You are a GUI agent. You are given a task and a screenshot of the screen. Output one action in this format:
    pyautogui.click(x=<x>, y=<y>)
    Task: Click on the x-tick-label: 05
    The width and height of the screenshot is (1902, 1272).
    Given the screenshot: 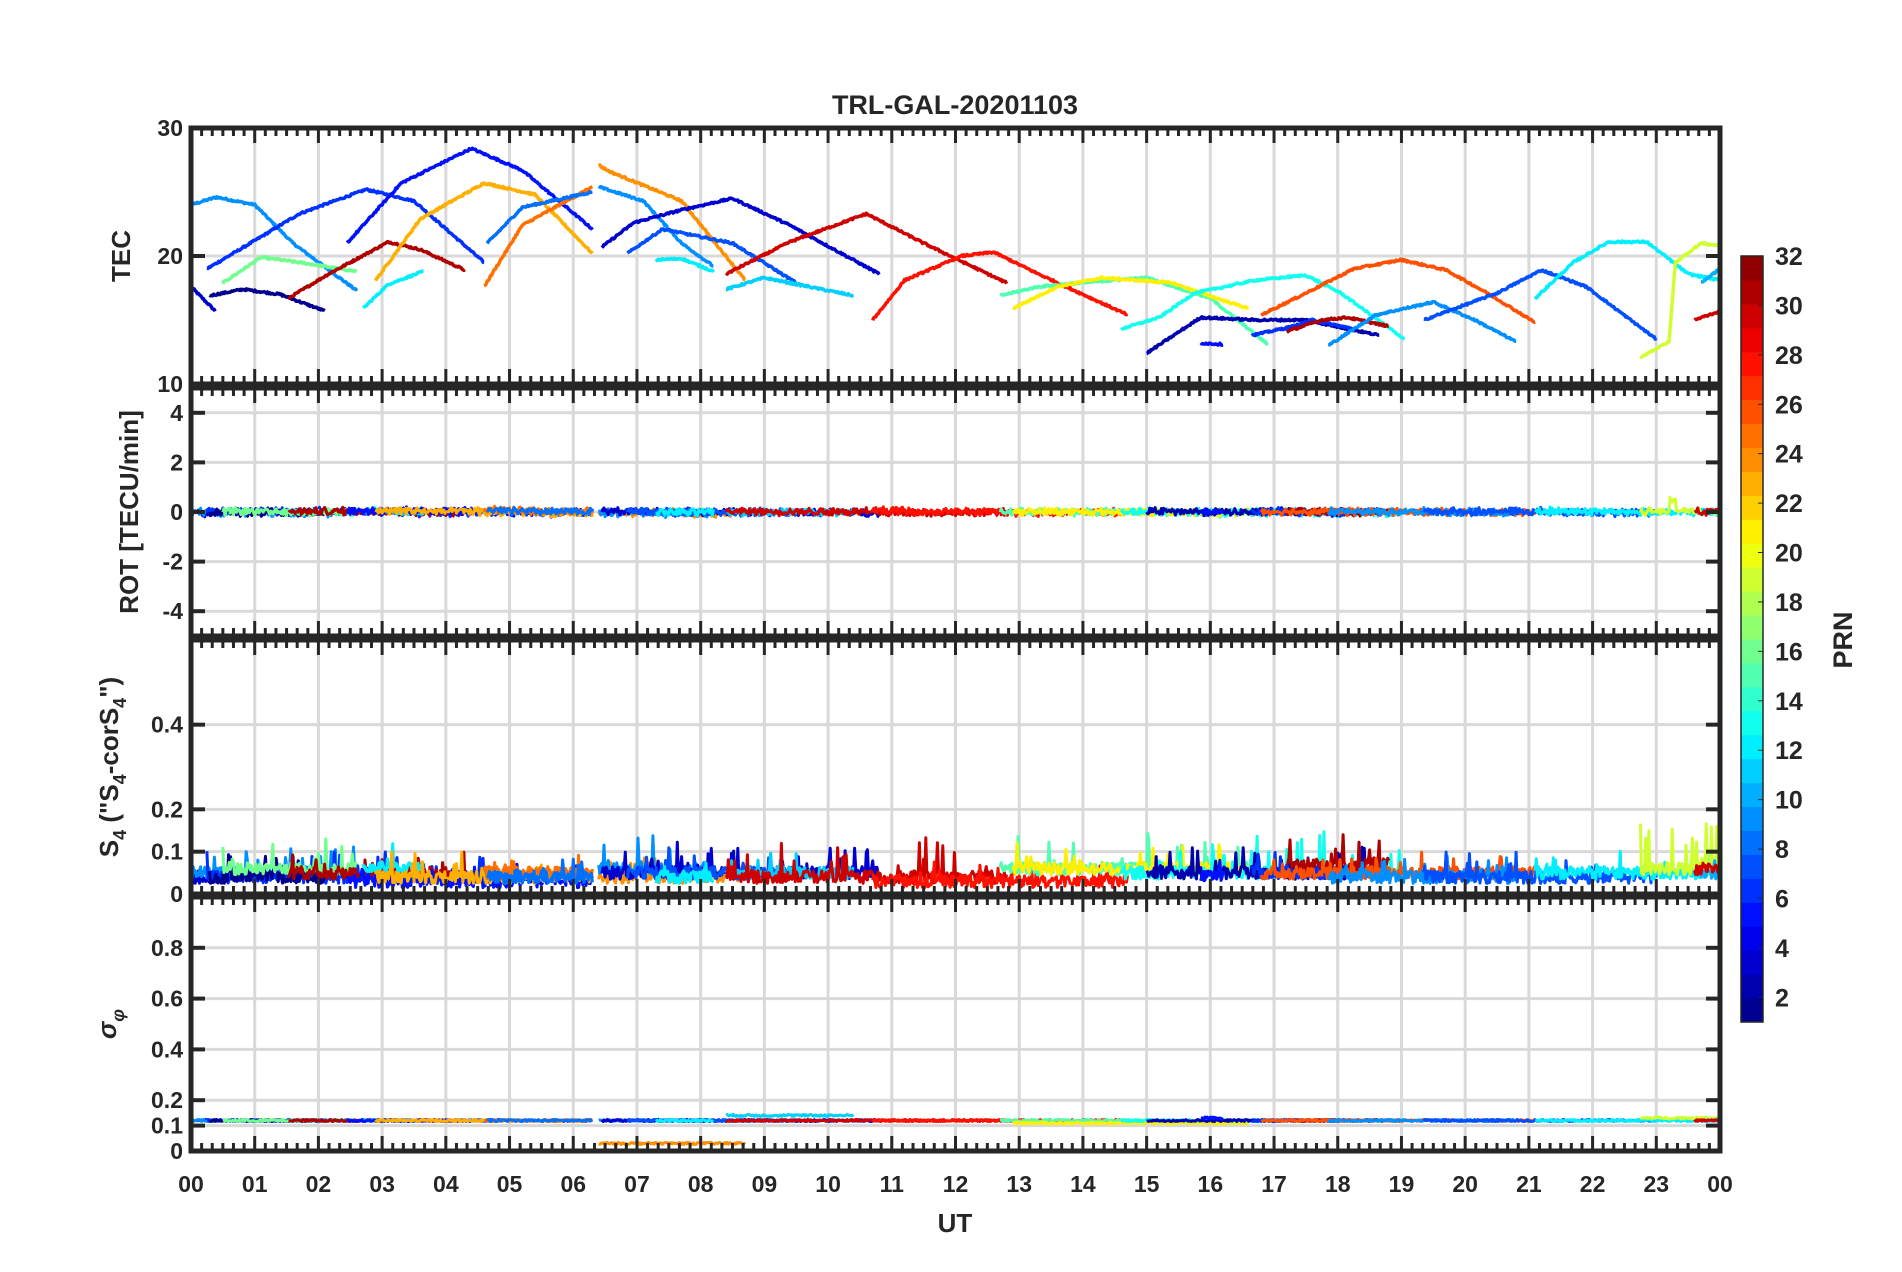 What is the action you would take?
    pyautogui.click(x=510, y=1184)
    